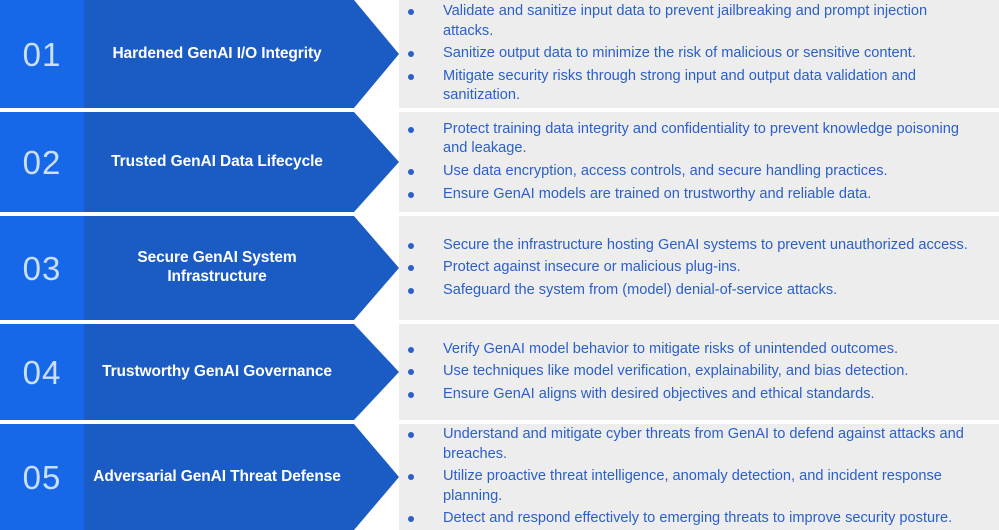 This screenshot has width=999, height=530. I want to click on pillar-title: Trustworthy GenAI Governance, so click(217, 371).